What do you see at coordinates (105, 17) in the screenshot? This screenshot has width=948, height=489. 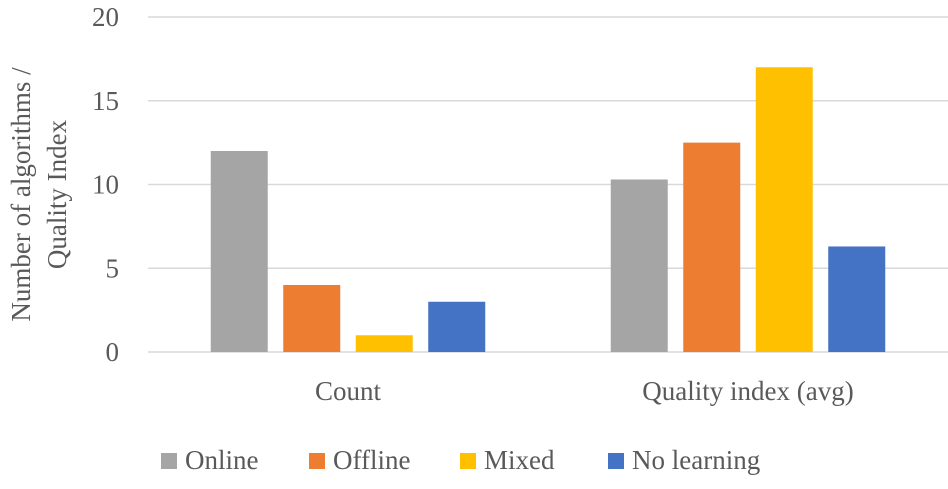 I see `y-tick-label: 20` at bounding box center [105, 17].